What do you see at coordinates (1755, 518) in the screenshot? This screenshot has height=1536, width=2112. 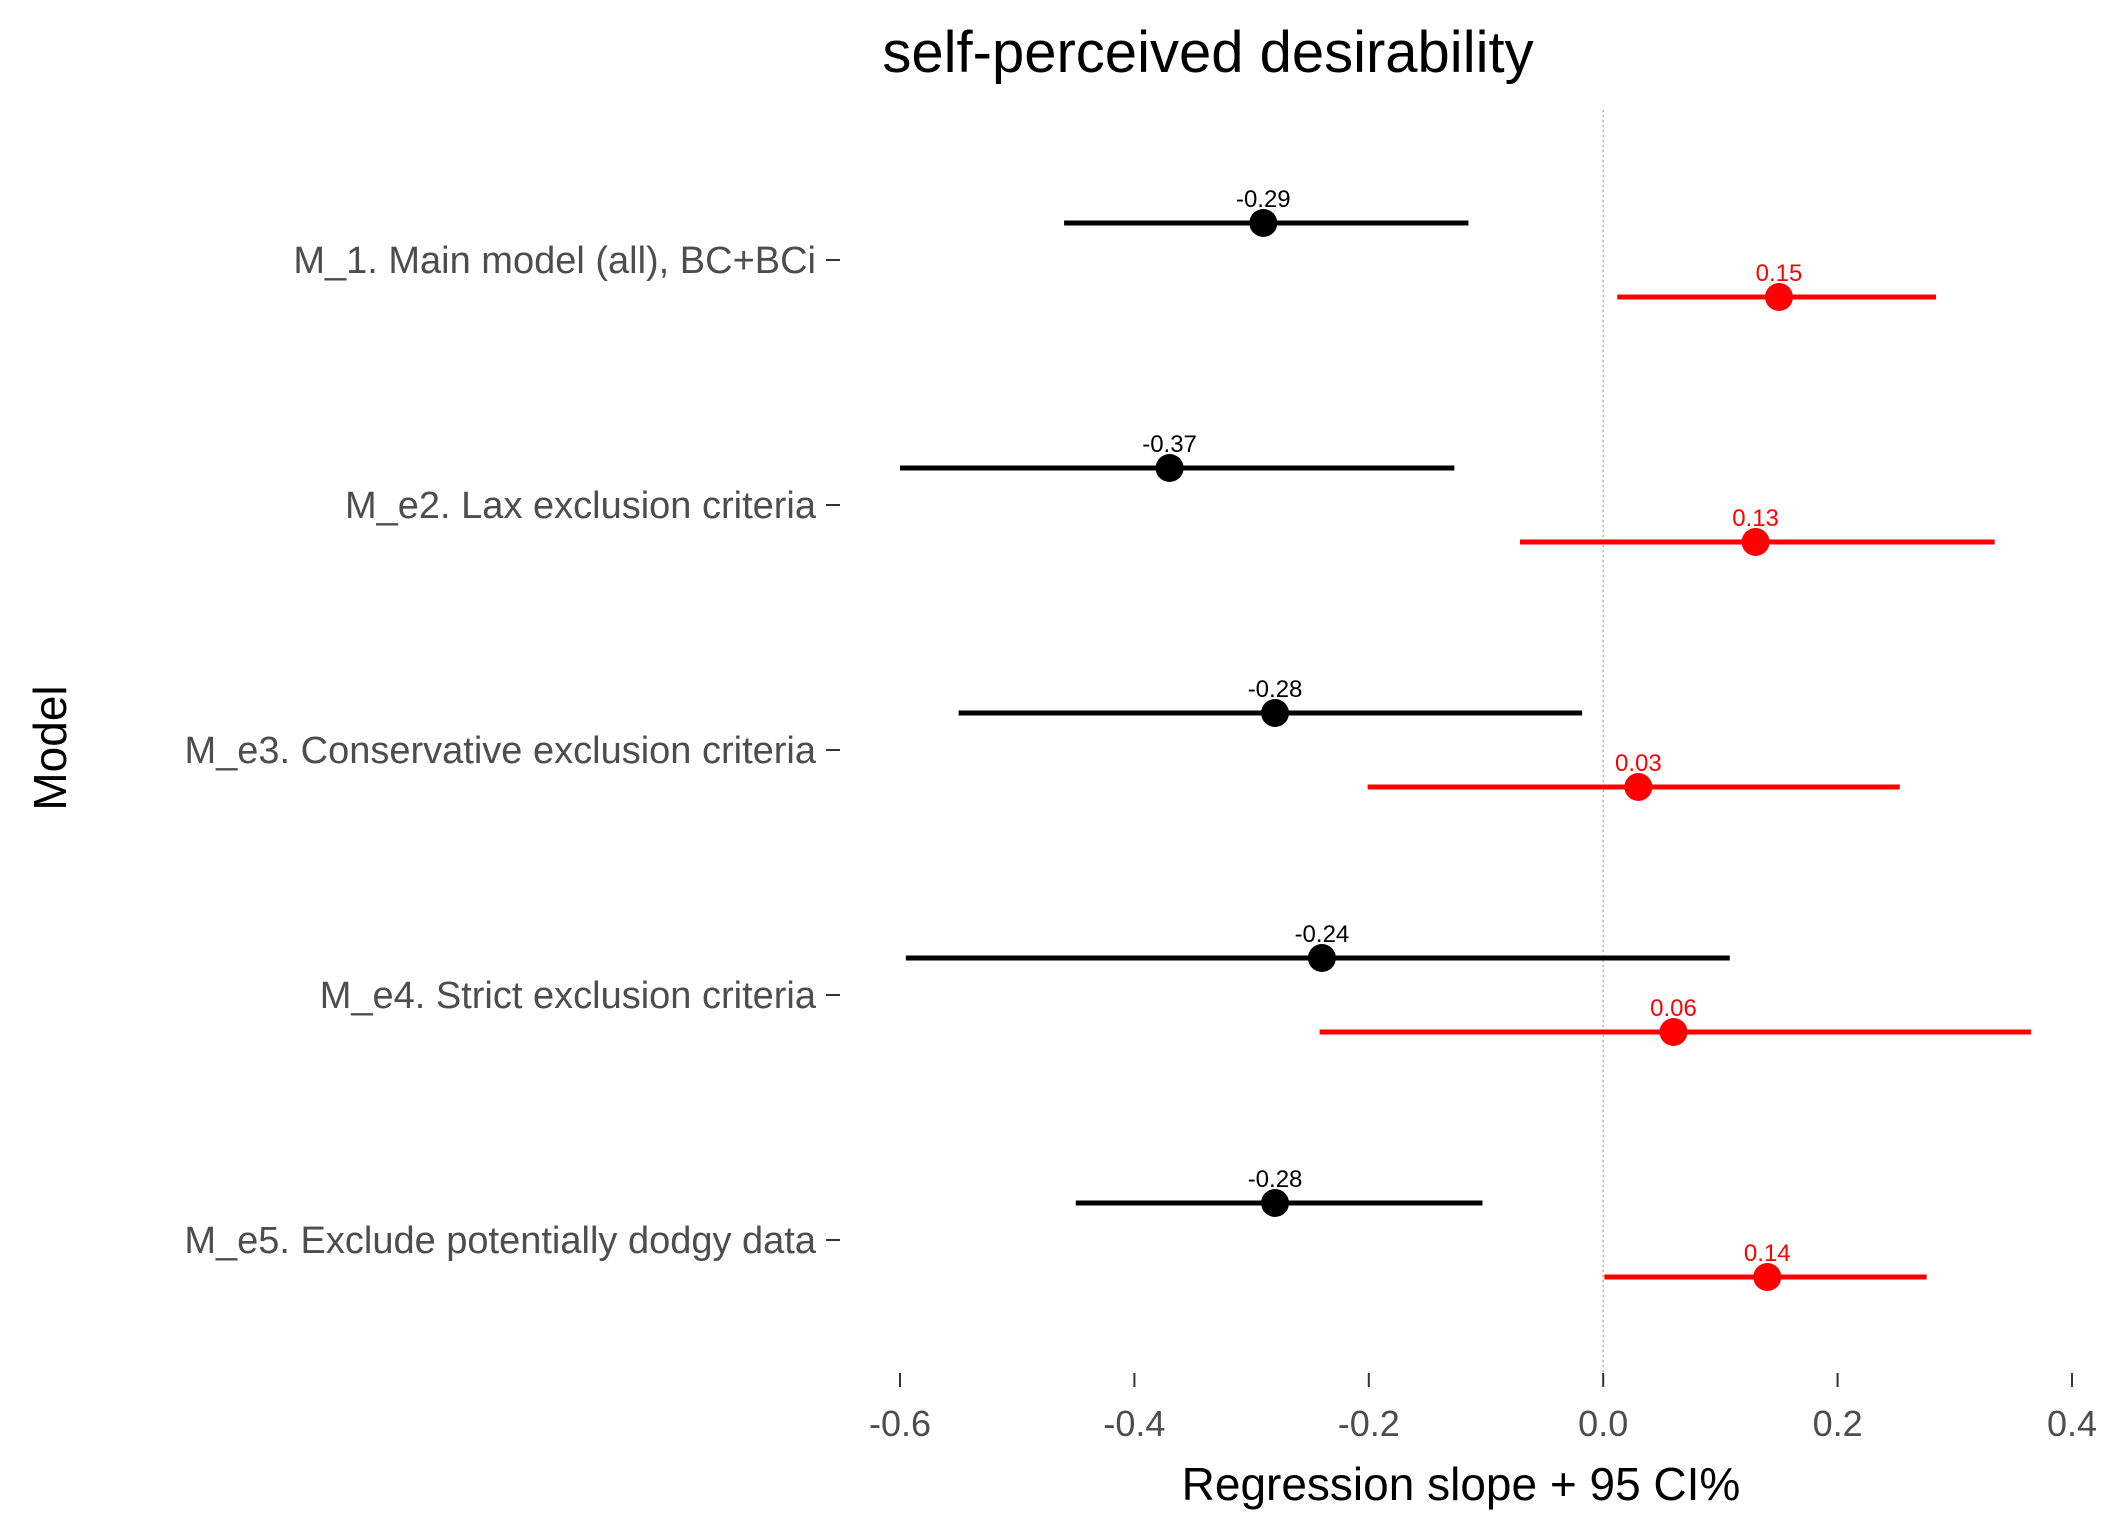 I see `estimate-label: 0.13` at bounding box center [1755, 518].